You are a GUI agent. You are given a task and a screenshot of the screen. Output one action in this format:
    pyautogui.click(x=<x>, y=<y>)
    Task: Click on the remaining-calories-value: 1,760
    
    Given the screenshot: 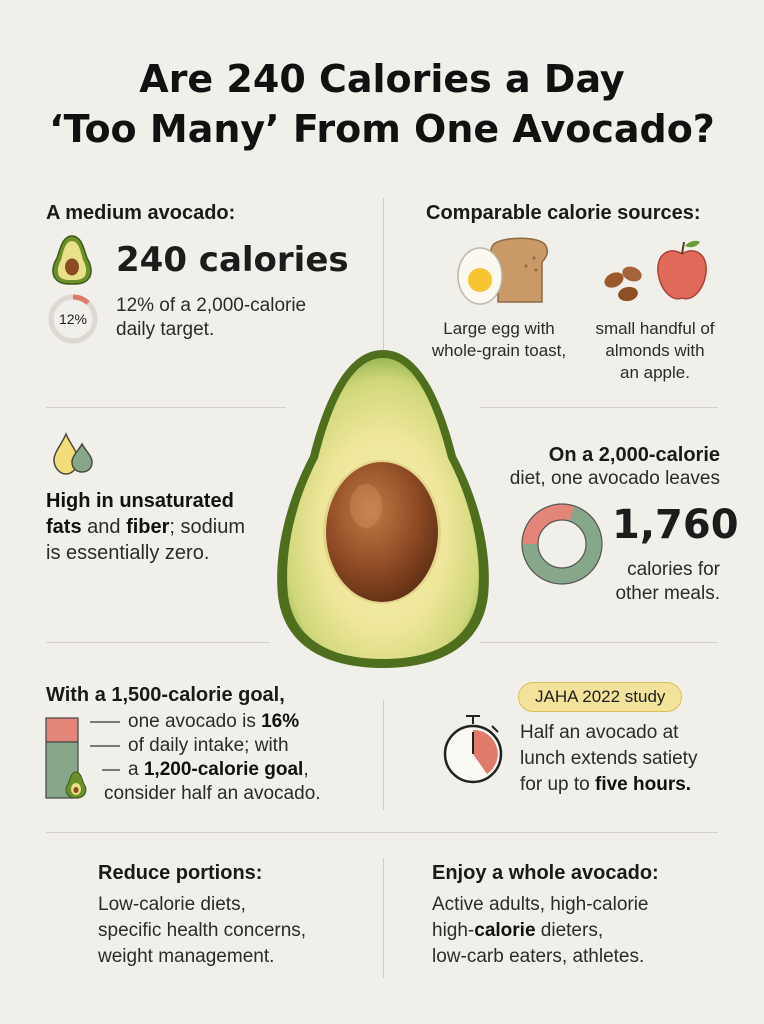 What is the action you would take?
    pyautogui.click(x=675, y=525)
    